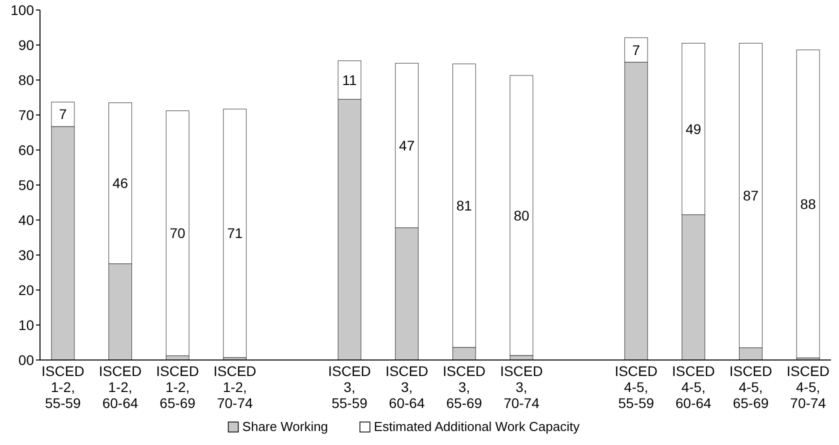 The image size is (839, 445). What do you see at coordinates (177, 387) in the screenshot?
I see `x-tick-label: ISCED 1-2, 65-69` at bounding box center [177, 387].